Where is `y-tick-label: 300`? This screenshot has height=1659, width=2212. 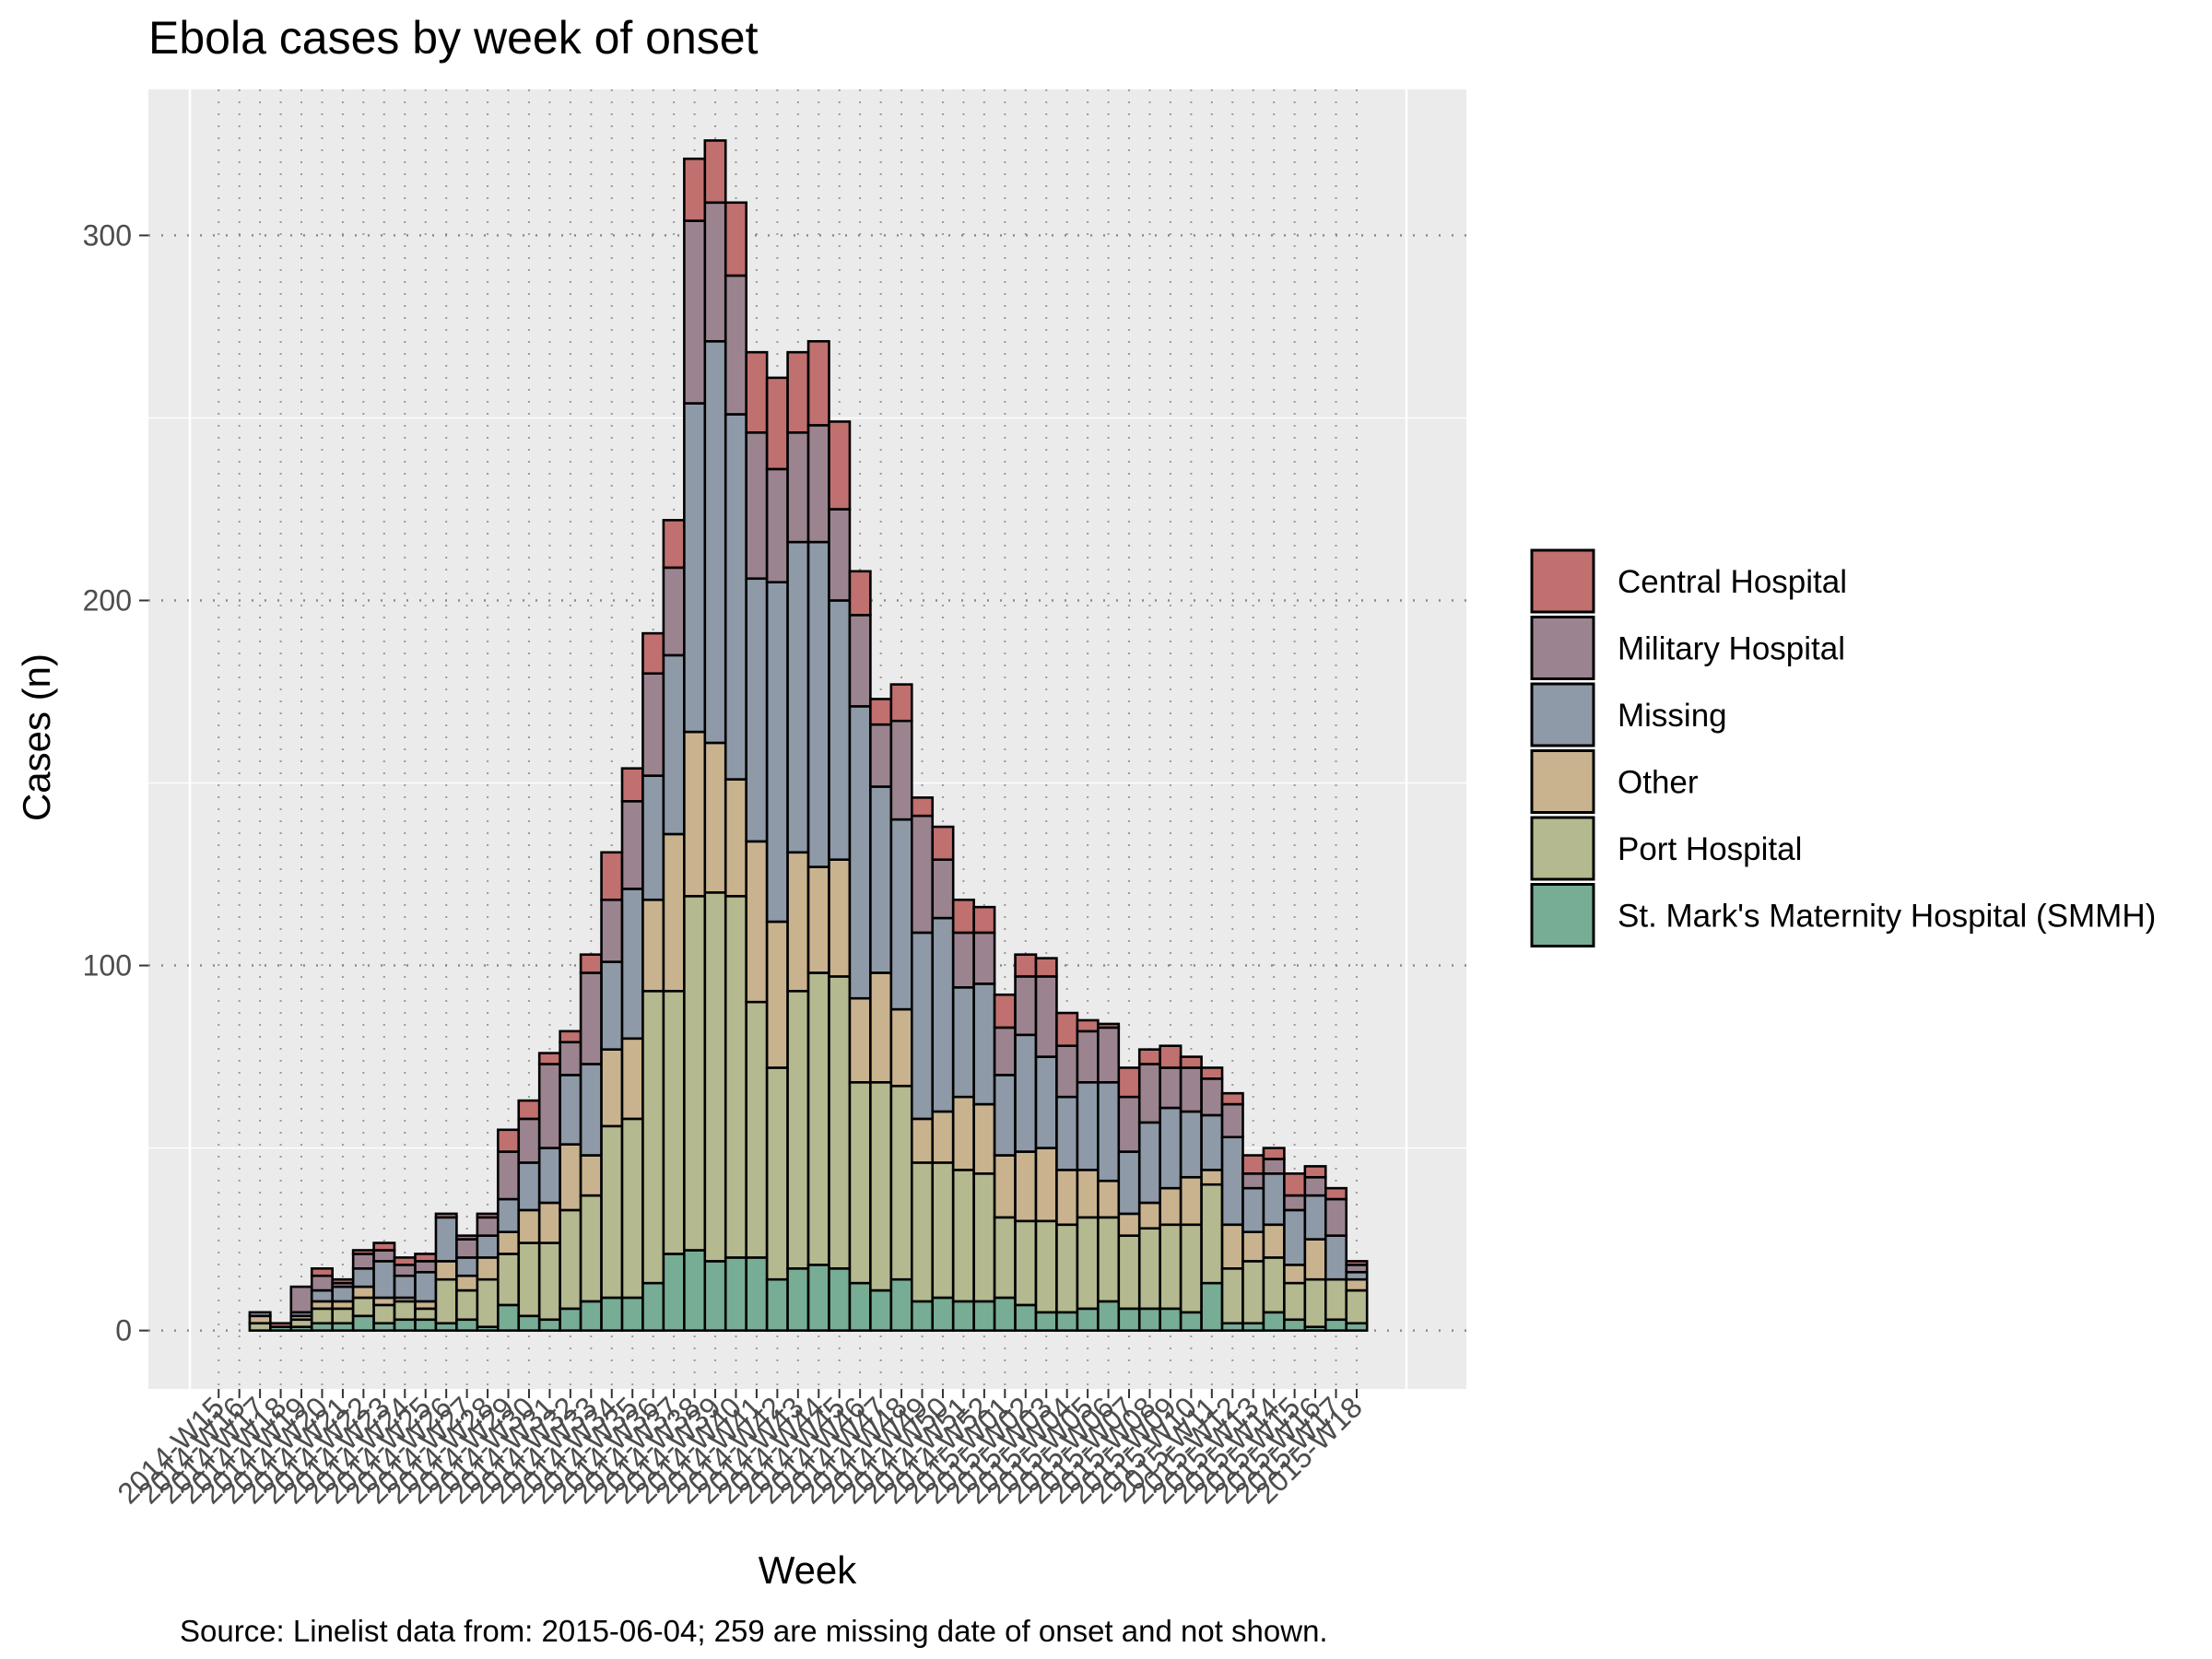
y-tick-label: 300 is located at coordinates (107, 235).